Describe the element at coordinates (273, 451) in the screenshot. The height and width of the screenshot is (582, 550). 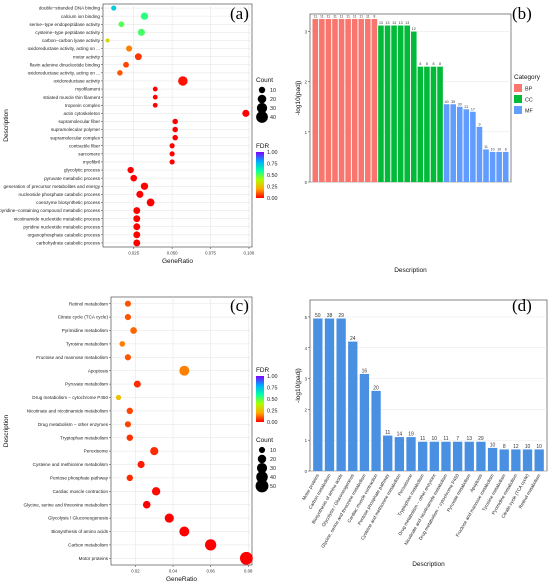
I see `panel-c-size-legend-label: 10` at that location.